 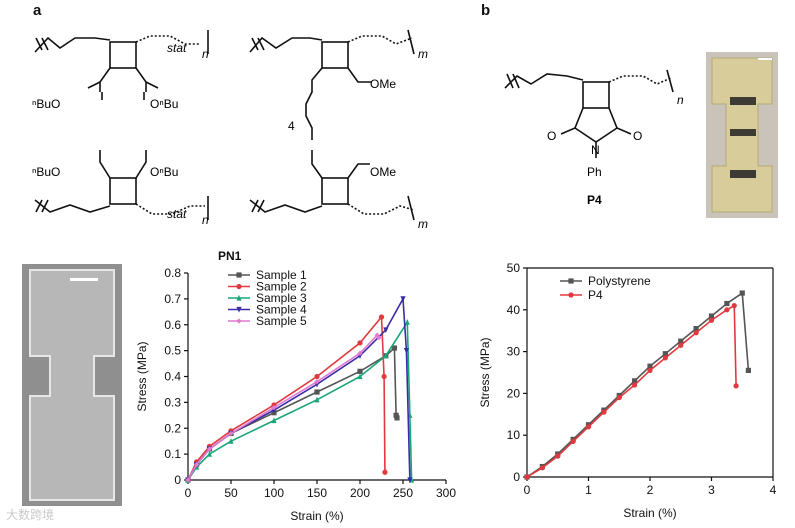 What do you see at coordinates (274, 493) in the screenshot?
I see `x-tick-label: 100` at bounding box center [274, 493].